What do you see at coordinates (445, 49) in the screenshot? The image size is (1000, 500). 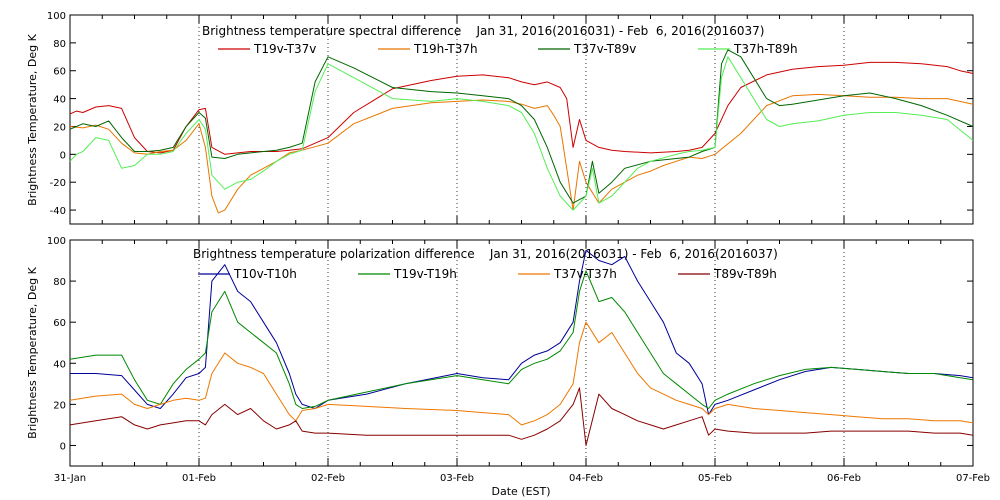 I see `legend-label: T19h-T37h` at bounding box center [445, 49].